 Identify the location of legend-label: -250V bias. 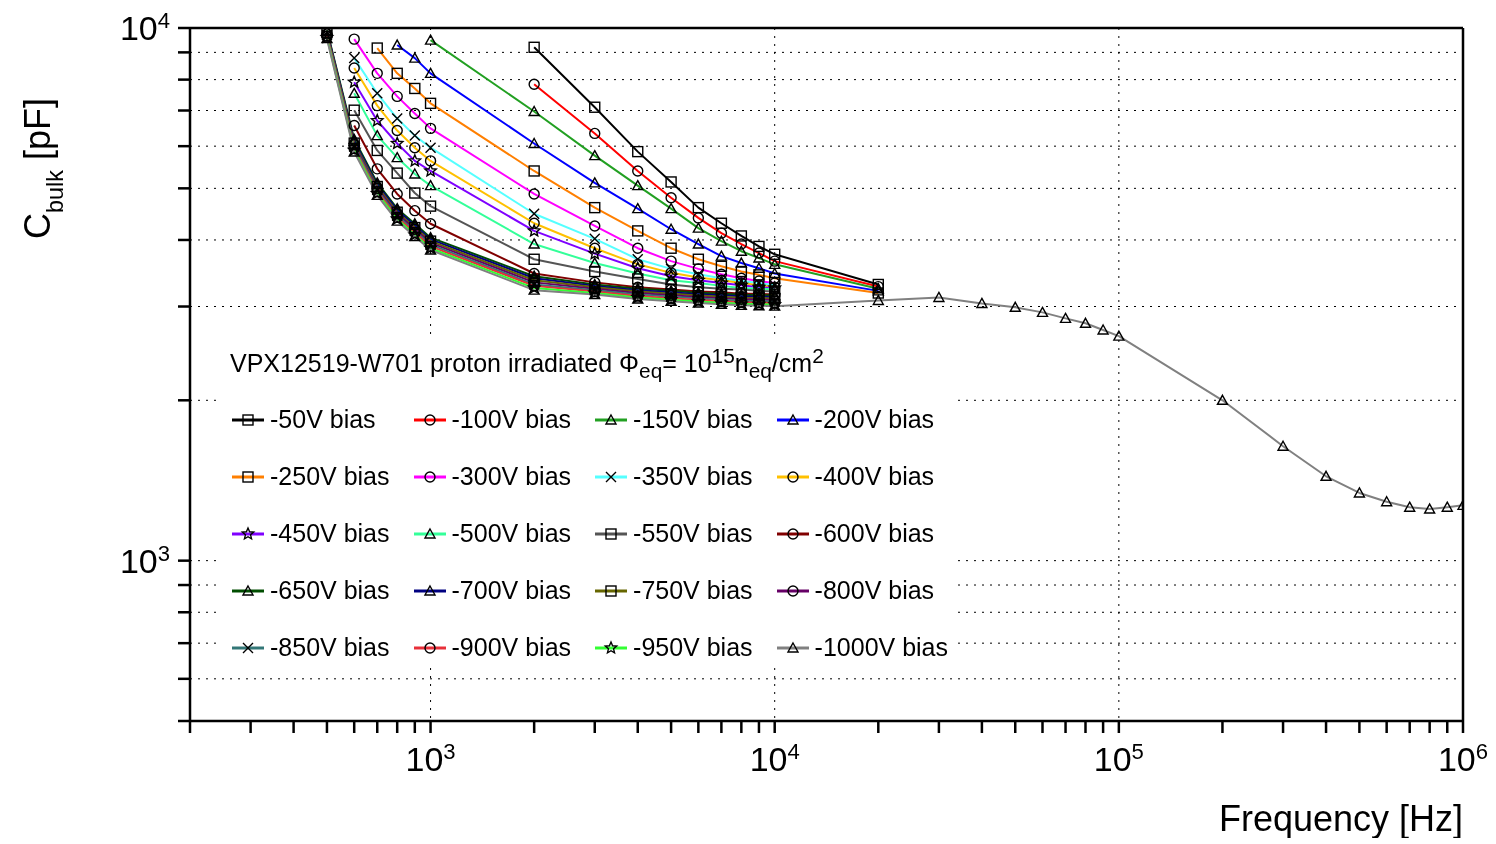
(330, 477).